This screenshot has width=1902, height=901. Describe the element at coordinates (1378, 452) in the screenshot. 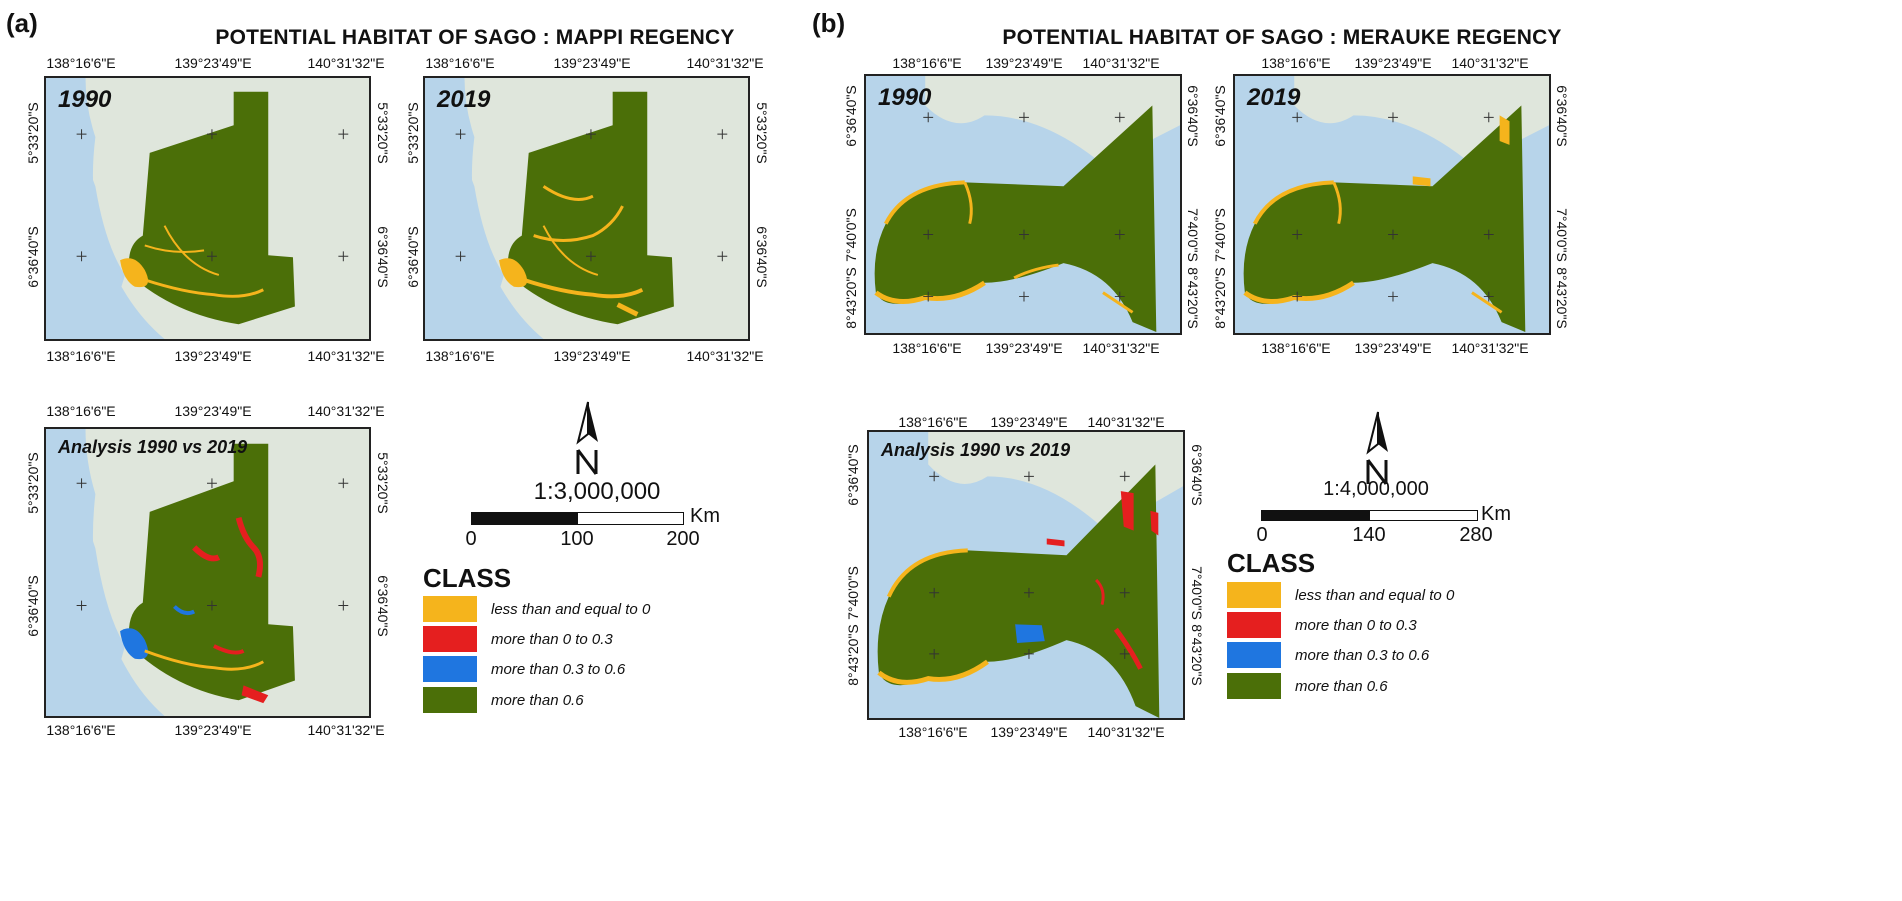

I see `north-arrow-icon` at that location.